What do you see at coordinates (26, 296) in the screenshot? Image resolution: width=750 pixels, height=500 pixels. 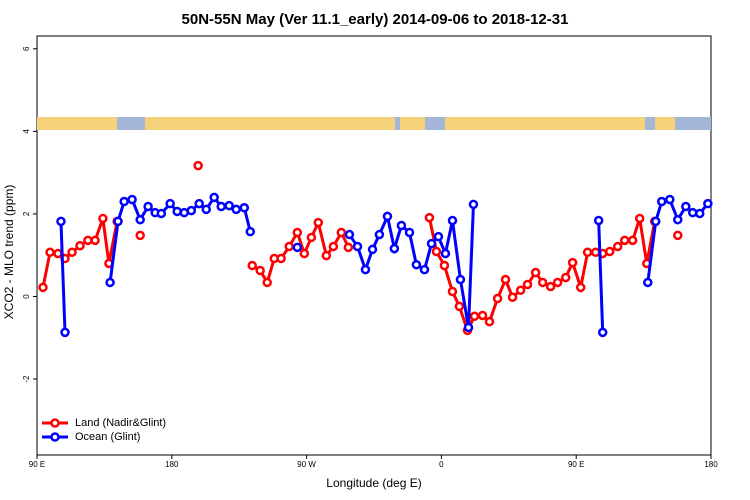 I see `y-tick-label: 0` at bounding box center [26, 296].